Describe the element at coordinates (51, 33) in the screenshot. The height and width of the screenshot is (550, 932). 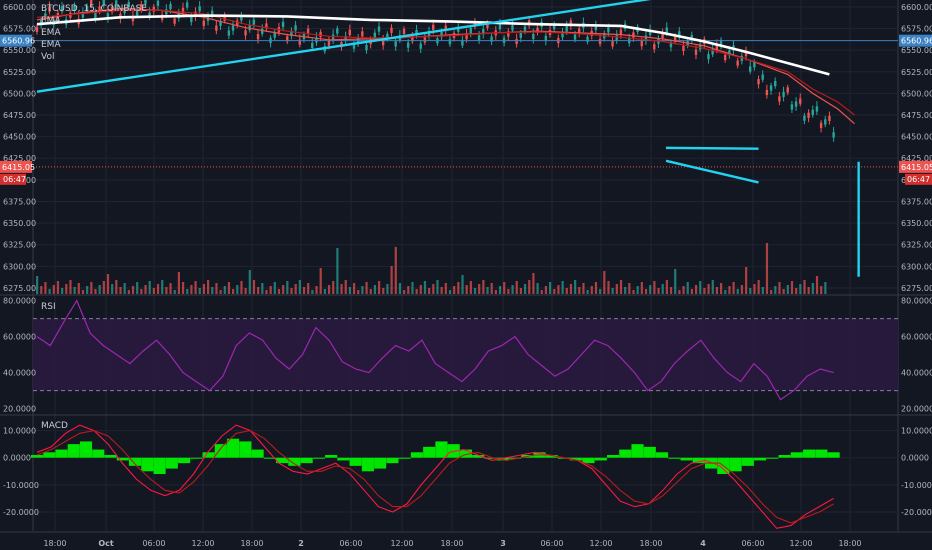
I see `ema-legend-2: EMA` at that location.